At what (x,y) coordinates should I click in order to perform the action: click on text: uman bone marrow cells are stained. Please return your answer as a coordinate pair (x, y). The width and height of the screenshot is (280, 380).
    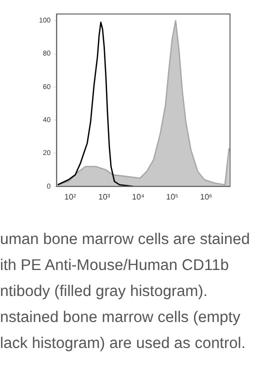
    Looking at the image, I should click on (125, 240).